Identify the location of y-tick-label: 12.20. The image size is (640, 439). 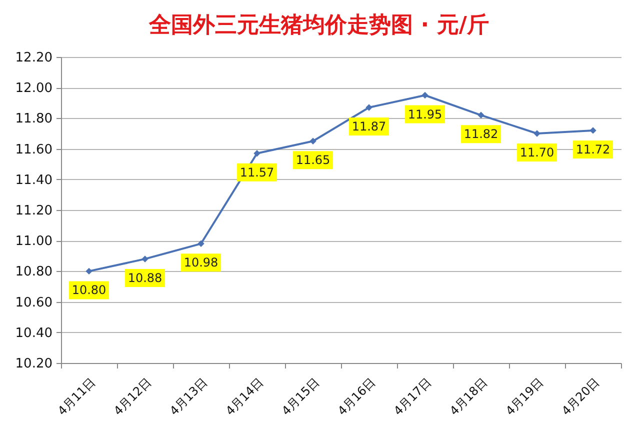
(33, 58).